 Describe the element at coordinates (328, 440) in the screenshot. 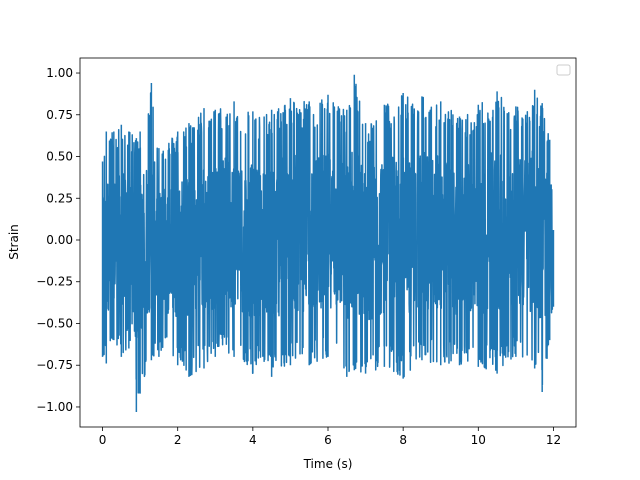

I see `x-tick-label: 6` at that location.